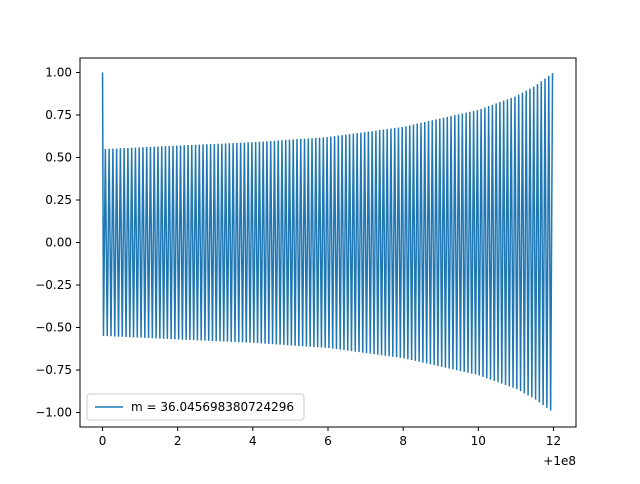 Image resolution: width=640 pixels, height=484 pixels. I want to click on x-tick-label: 4, so click(253, 441).